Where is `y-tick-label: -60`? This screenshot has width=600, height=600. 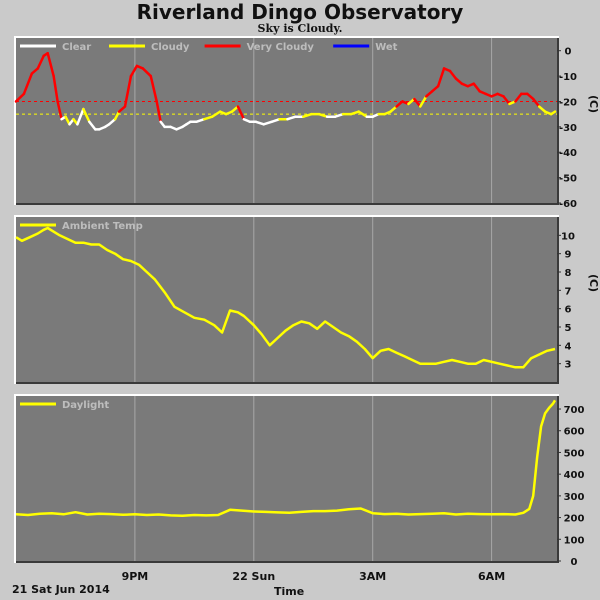 y-tick-label: -60 is located at coordinates (568, 204).